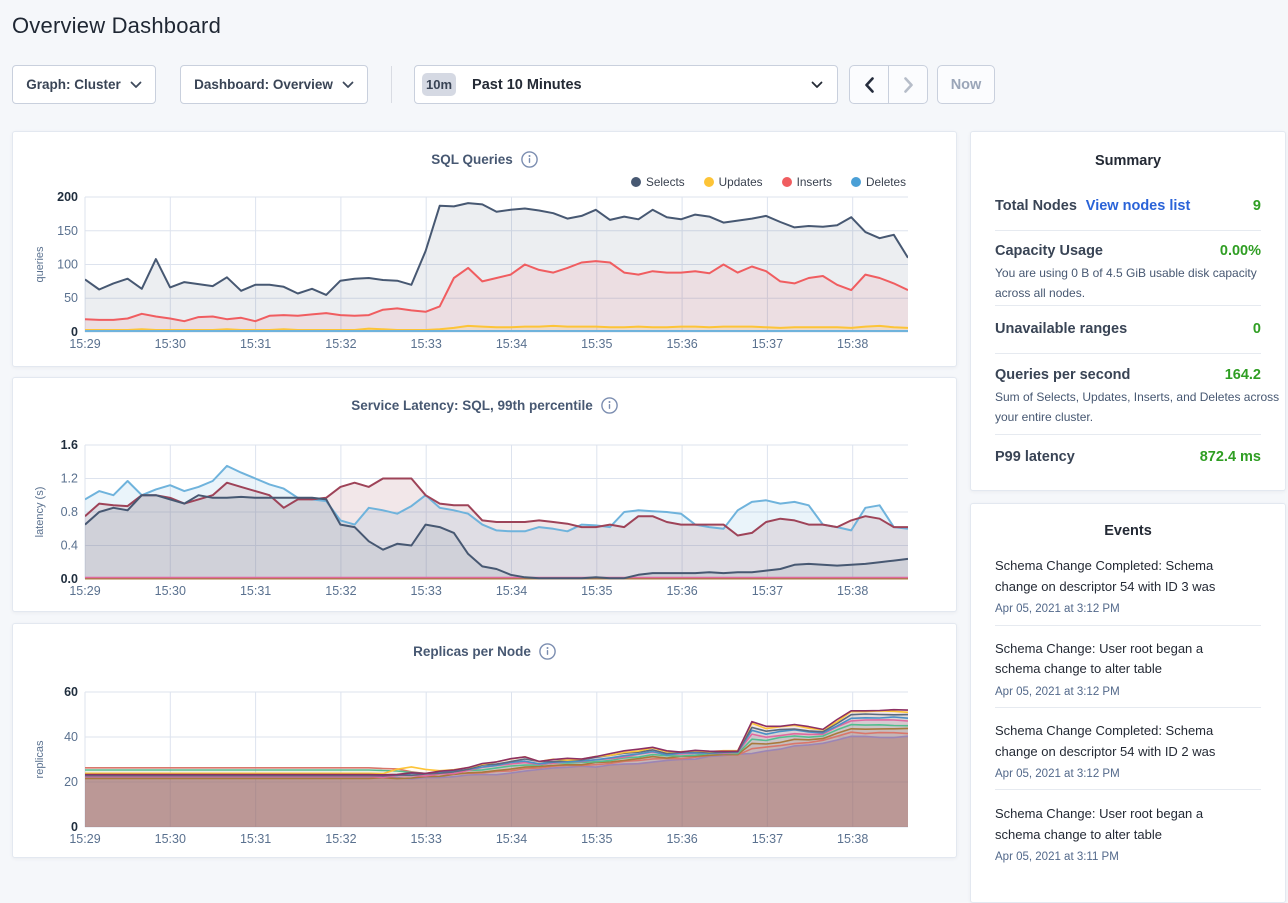 Image resolution: width=1288 pixels, height=903 pixels. I want to click on svg-text: 1.6, so click(69, 445).